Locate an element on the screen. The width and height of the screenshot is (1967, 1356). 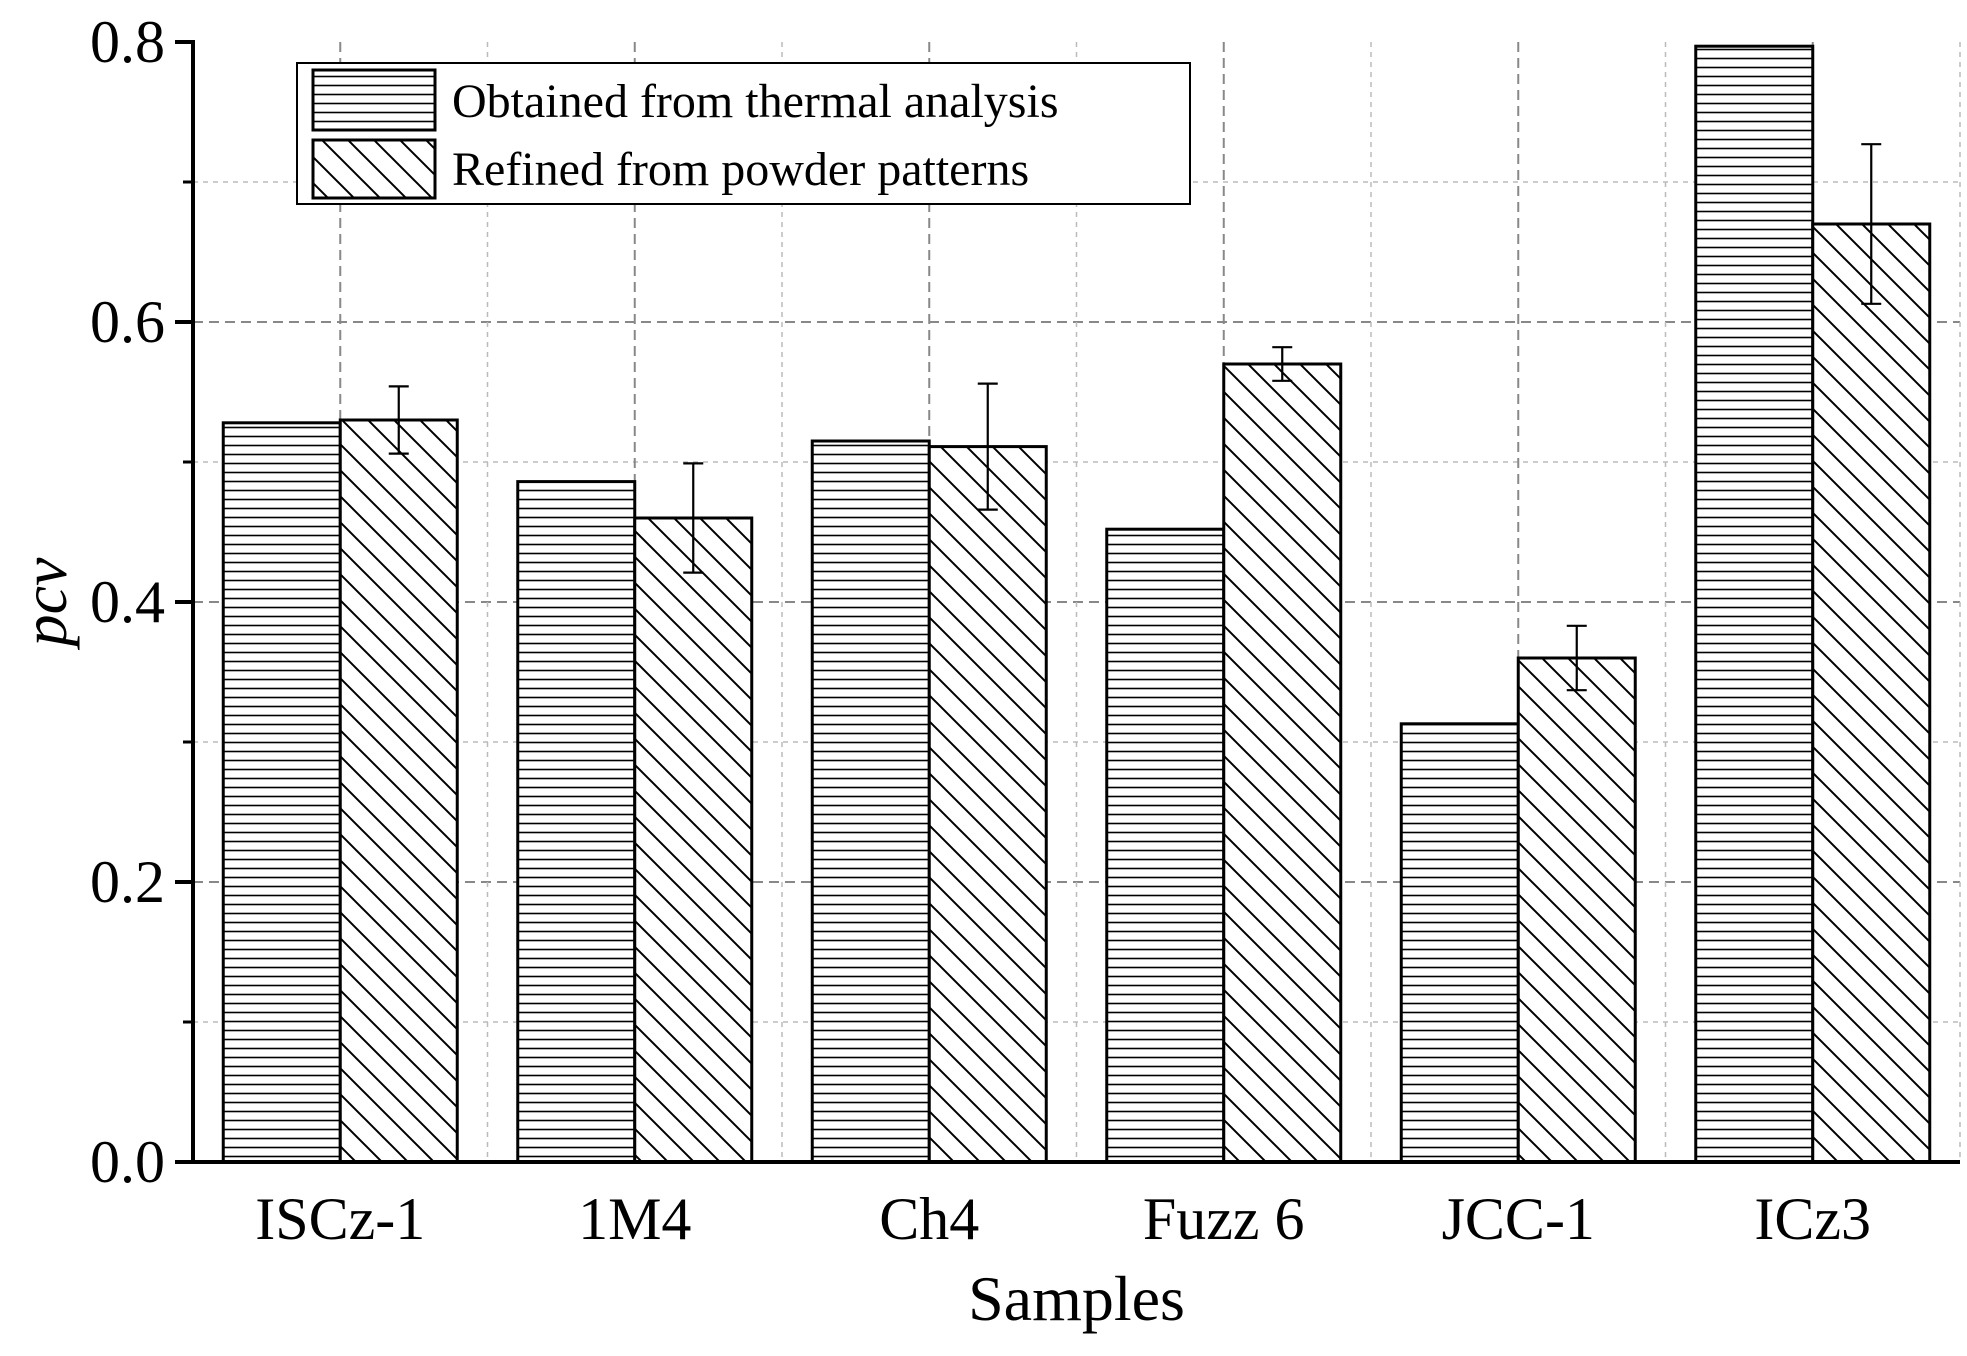
legend-swatch-powder is located at coordinates (374, 169).